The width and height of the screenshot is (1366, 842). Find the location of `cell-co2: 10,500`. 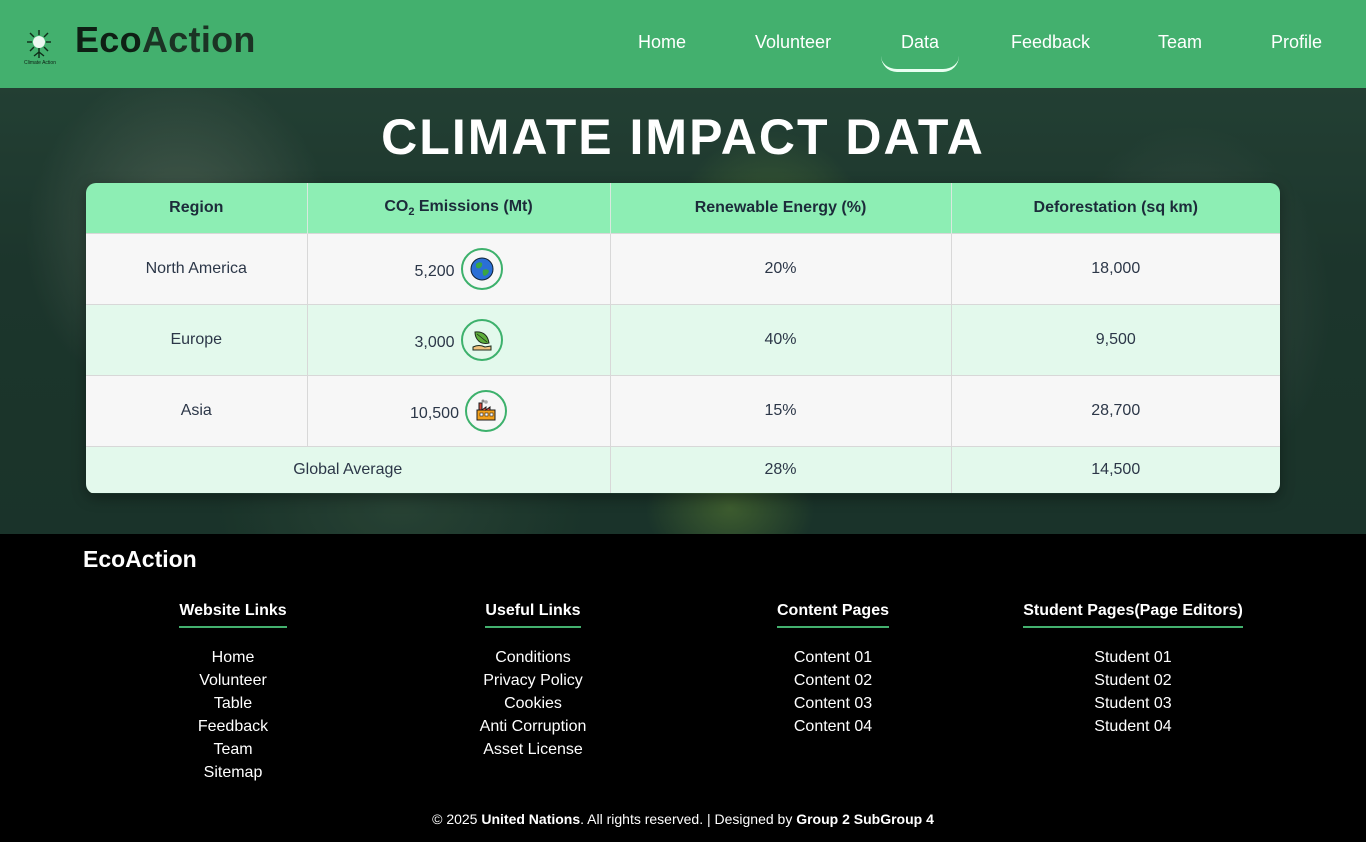

cell-co2: 10,500 is located at coordinates (459, 410).